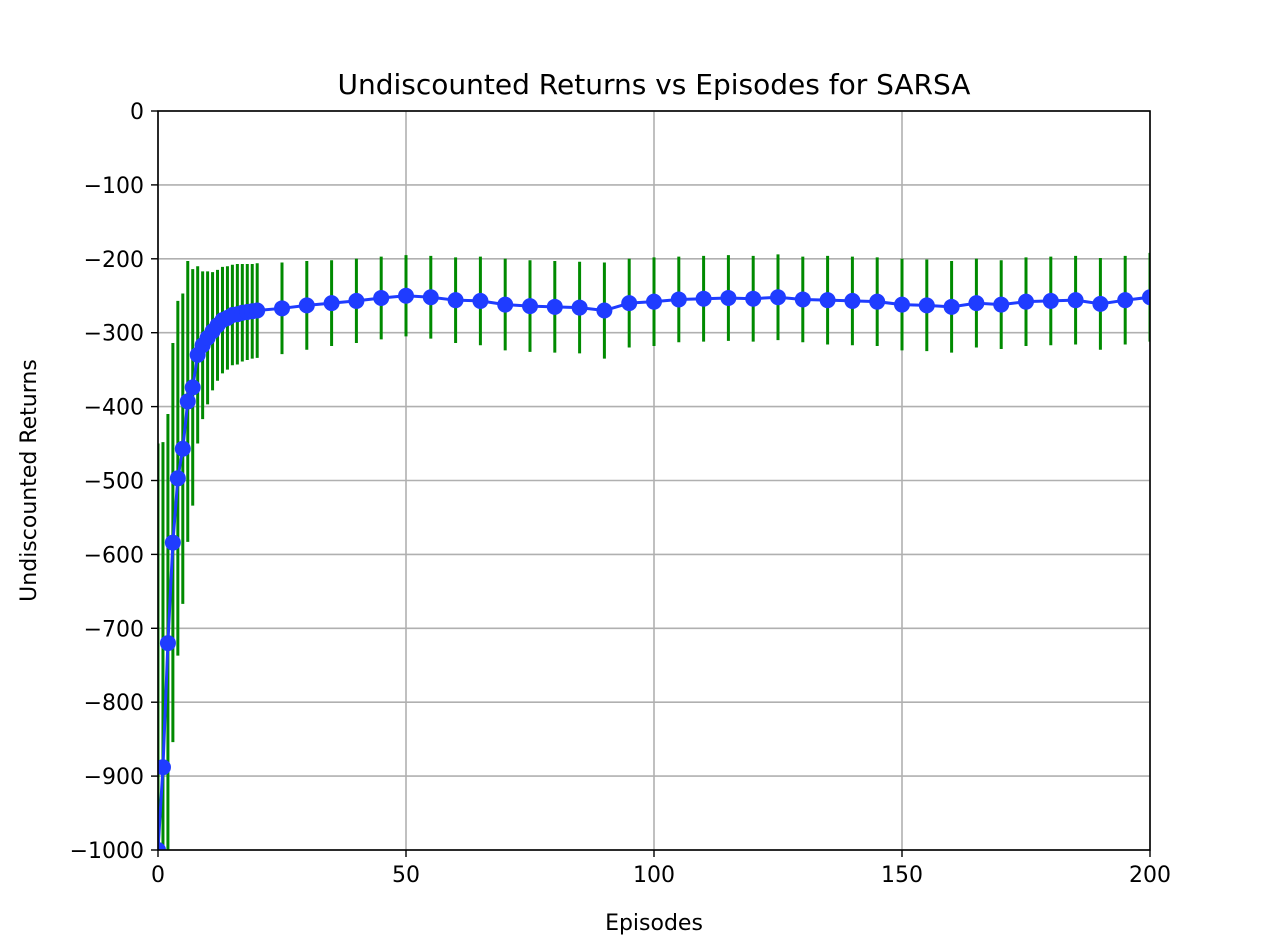 The image size is (1276, 952). I want to click on y-tick-label: −300, so click(114, 334).